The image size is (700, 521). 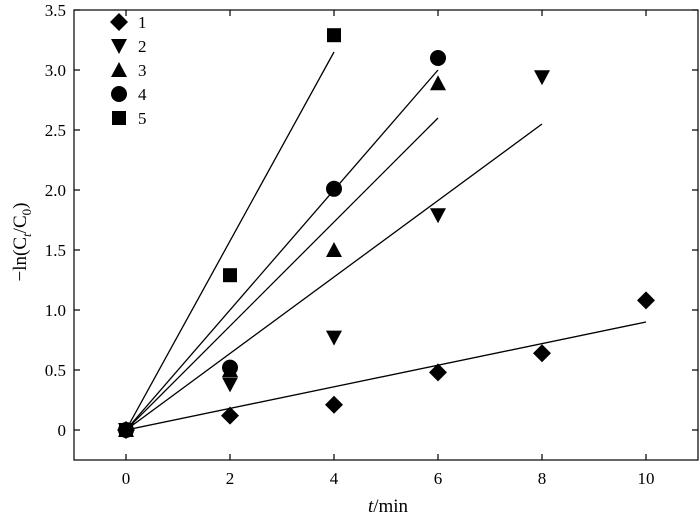 I want to click on x-axis-title-var: t, so click(x=371, y=506).